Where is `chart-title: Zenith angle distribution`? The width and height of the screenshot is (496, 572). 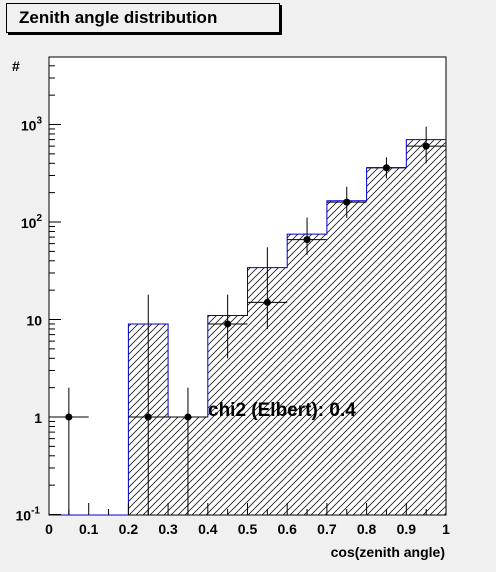 chart-title: Zenith angle distribution is located at coordinates (118, 17).